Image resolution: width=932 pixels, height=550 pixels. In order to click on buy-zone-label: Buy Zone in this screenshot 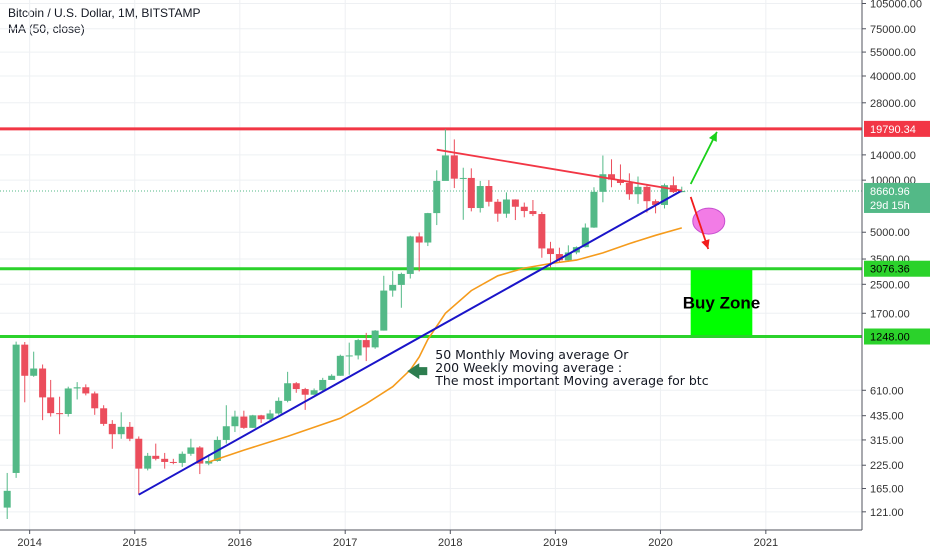, I will do `click(721, 303)`.